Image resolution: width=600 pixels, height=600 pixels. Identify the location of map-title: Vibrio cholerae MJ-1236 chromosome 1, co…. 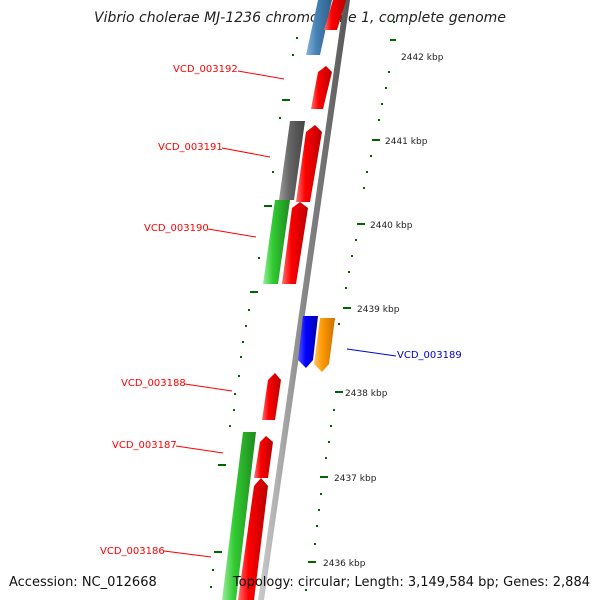
(300, 18).